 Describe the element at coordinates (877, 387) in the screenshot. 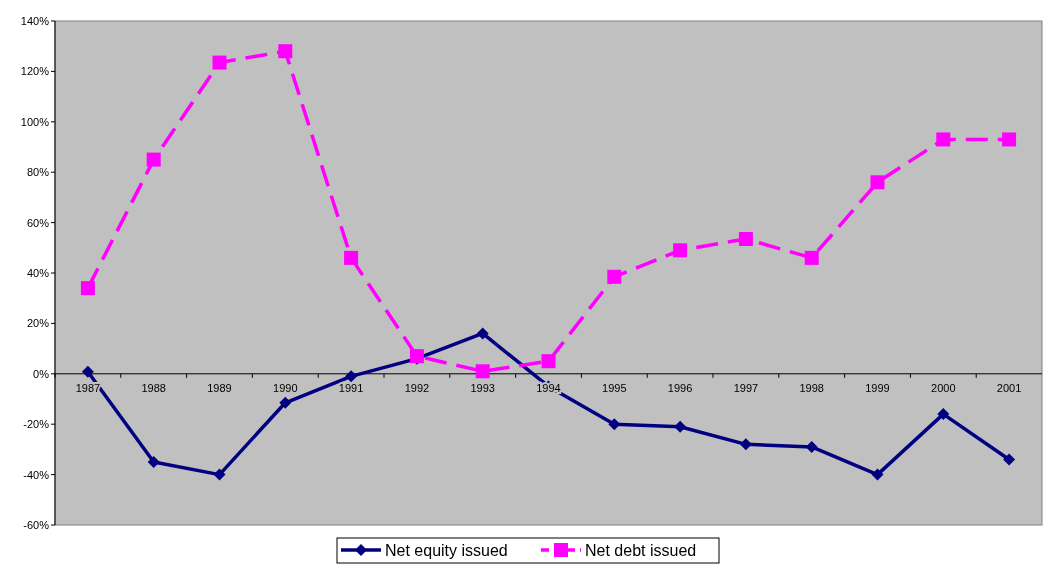

I see `x-tick-label: 1999` at that location.